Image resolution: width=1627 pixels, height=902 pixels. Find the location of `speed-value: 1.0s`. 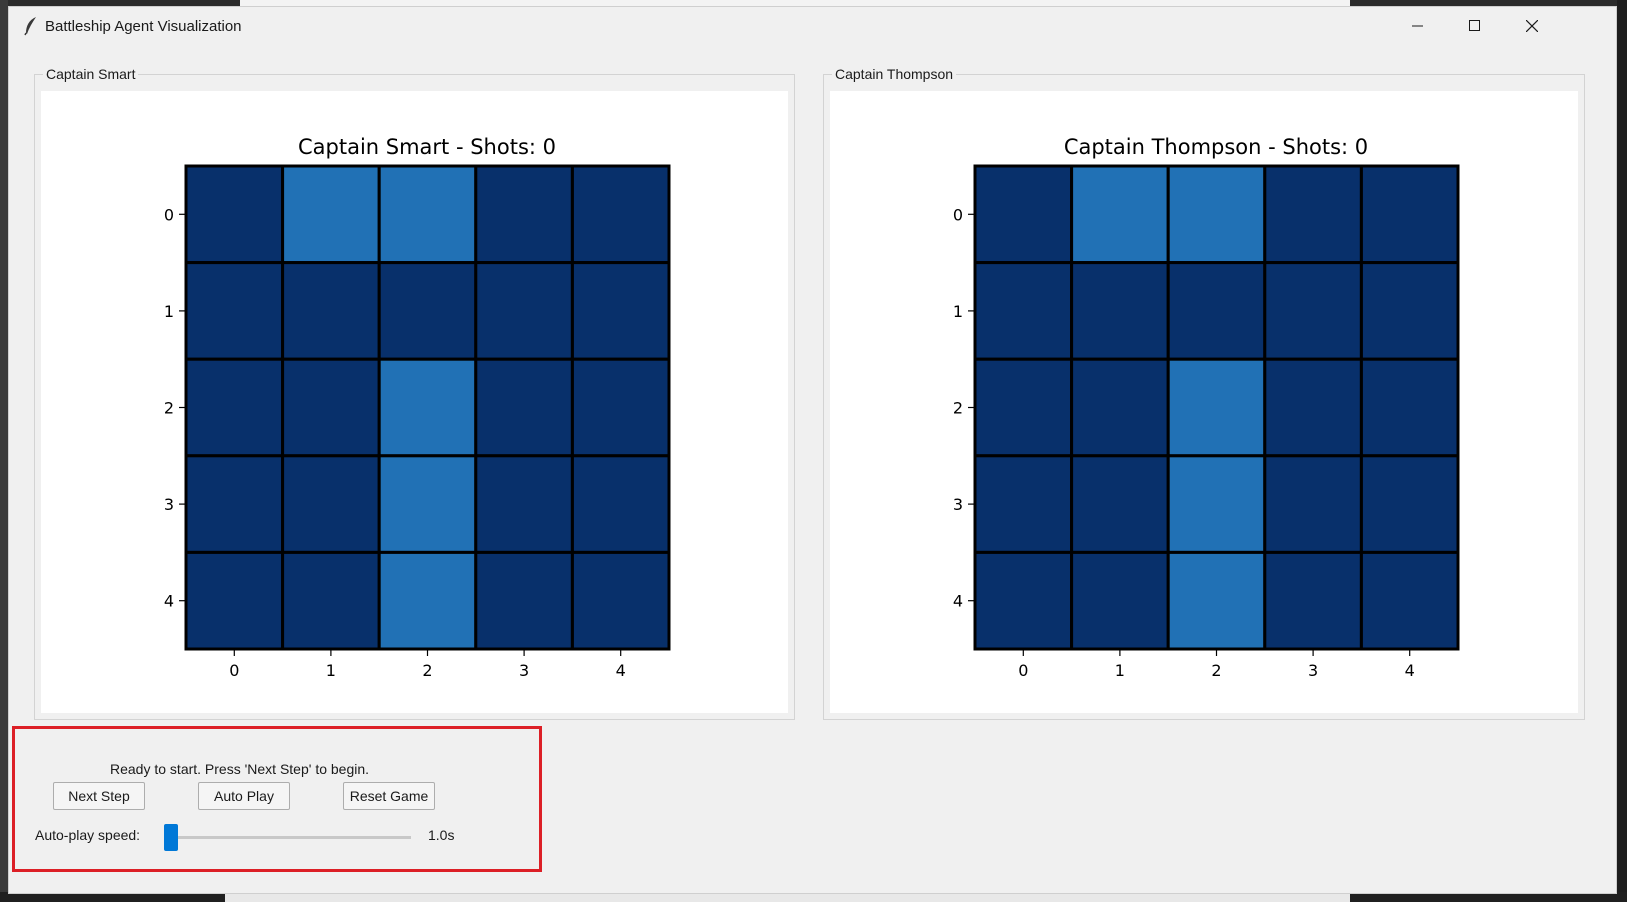

speed-value: 1.0s is located at coordinates (441, 835).